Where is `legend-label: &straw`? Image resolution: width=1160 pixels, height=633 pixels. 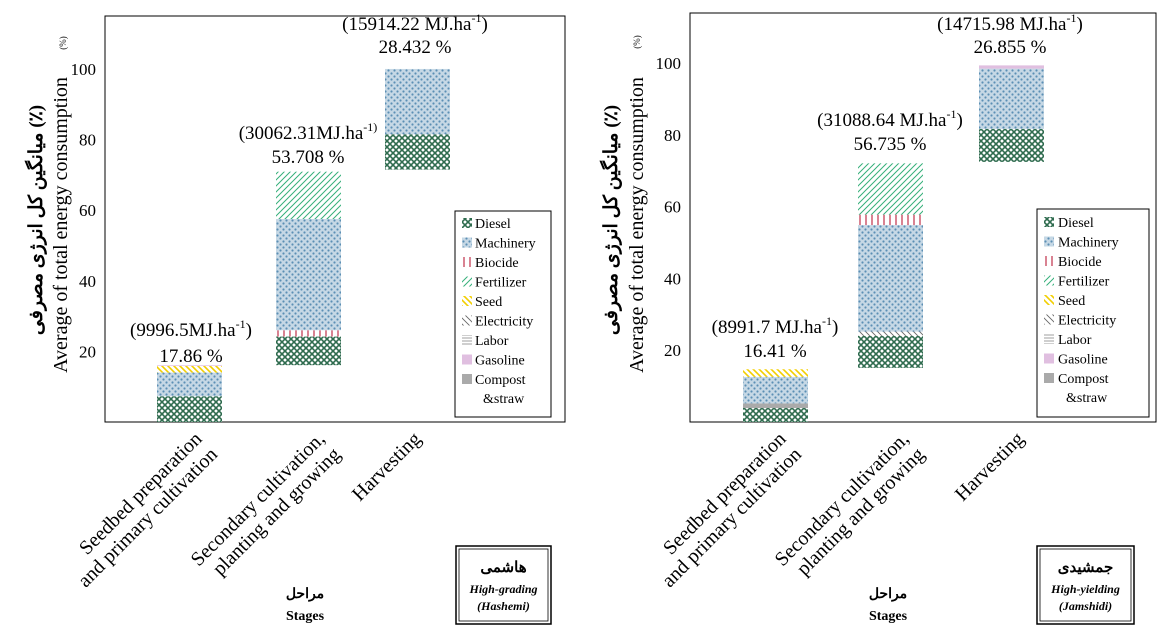
legend-label: &straw is located at coordinates (1087, 398).